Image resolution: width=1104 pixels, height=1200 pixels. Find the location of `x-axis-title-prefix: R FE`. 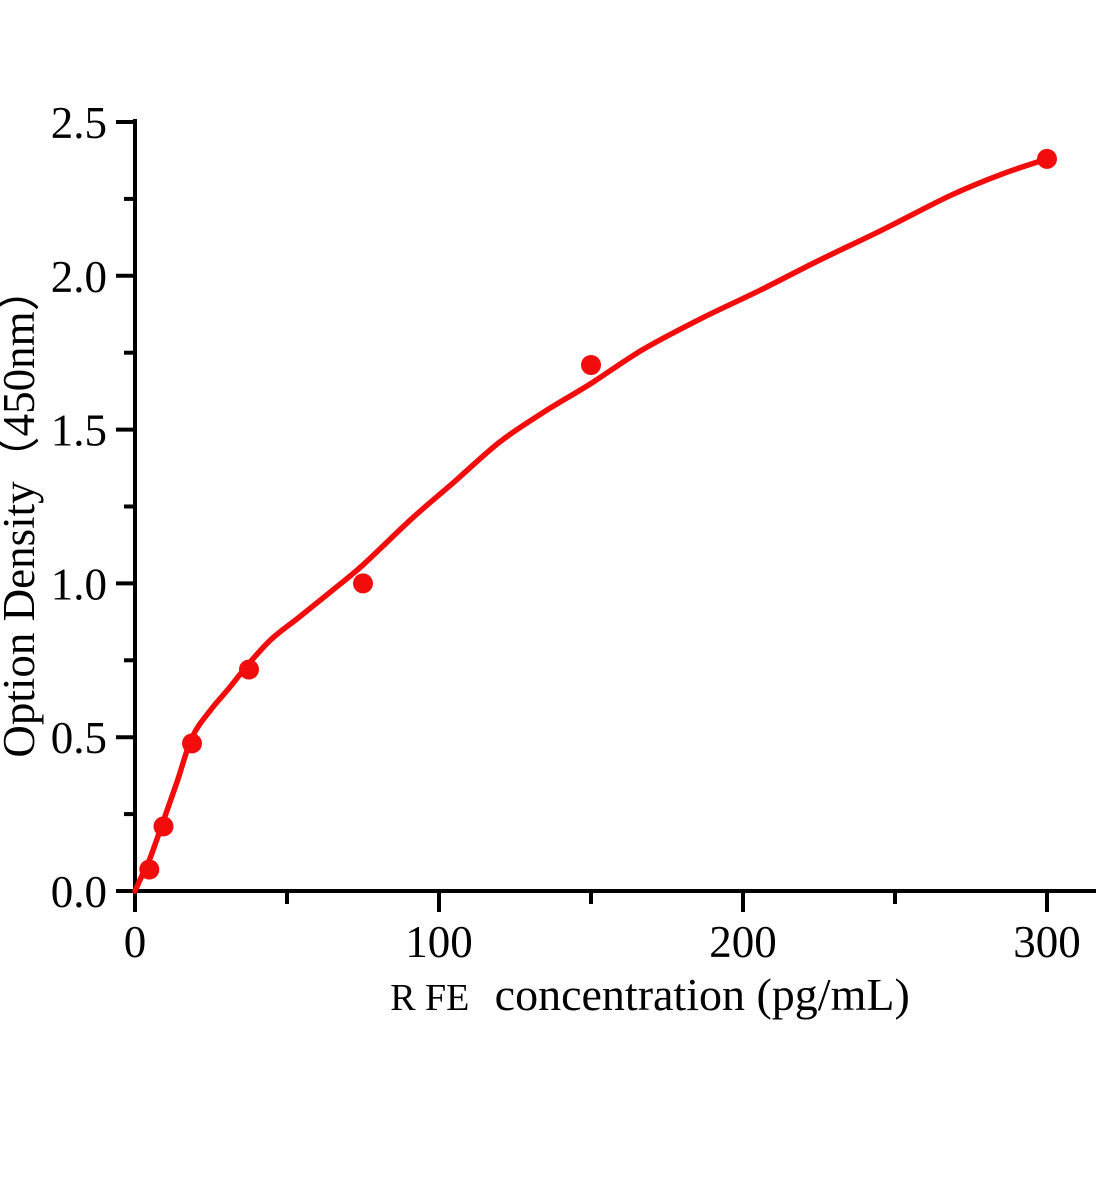

x-axis-title-prefix: R FE is located at coordinates (429, 998).